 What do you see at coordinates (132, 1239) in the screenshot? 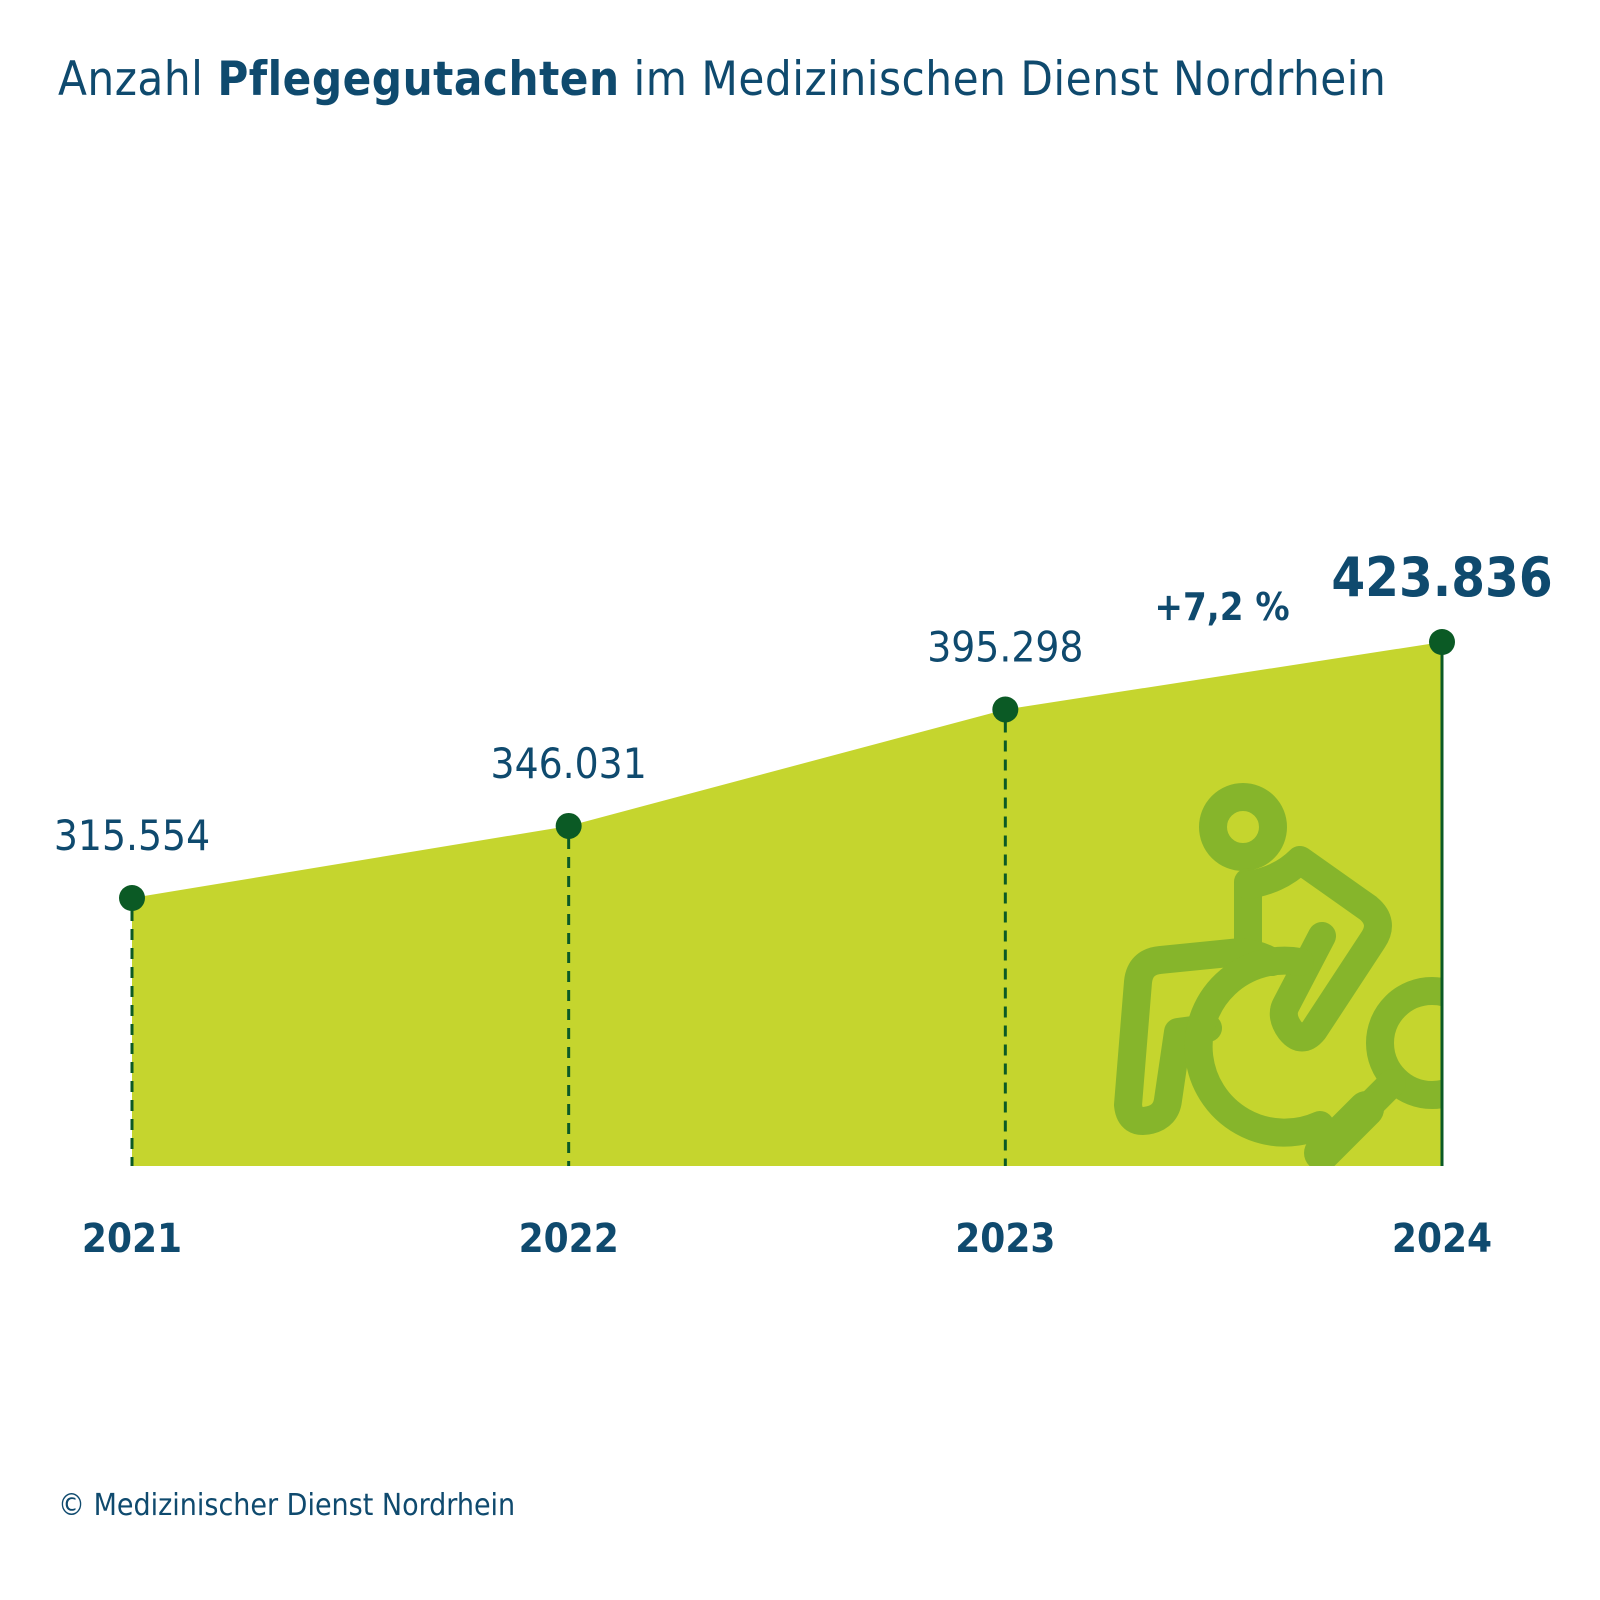
I see `x-label-2021: 2021` at bounding box center [132, 1239].